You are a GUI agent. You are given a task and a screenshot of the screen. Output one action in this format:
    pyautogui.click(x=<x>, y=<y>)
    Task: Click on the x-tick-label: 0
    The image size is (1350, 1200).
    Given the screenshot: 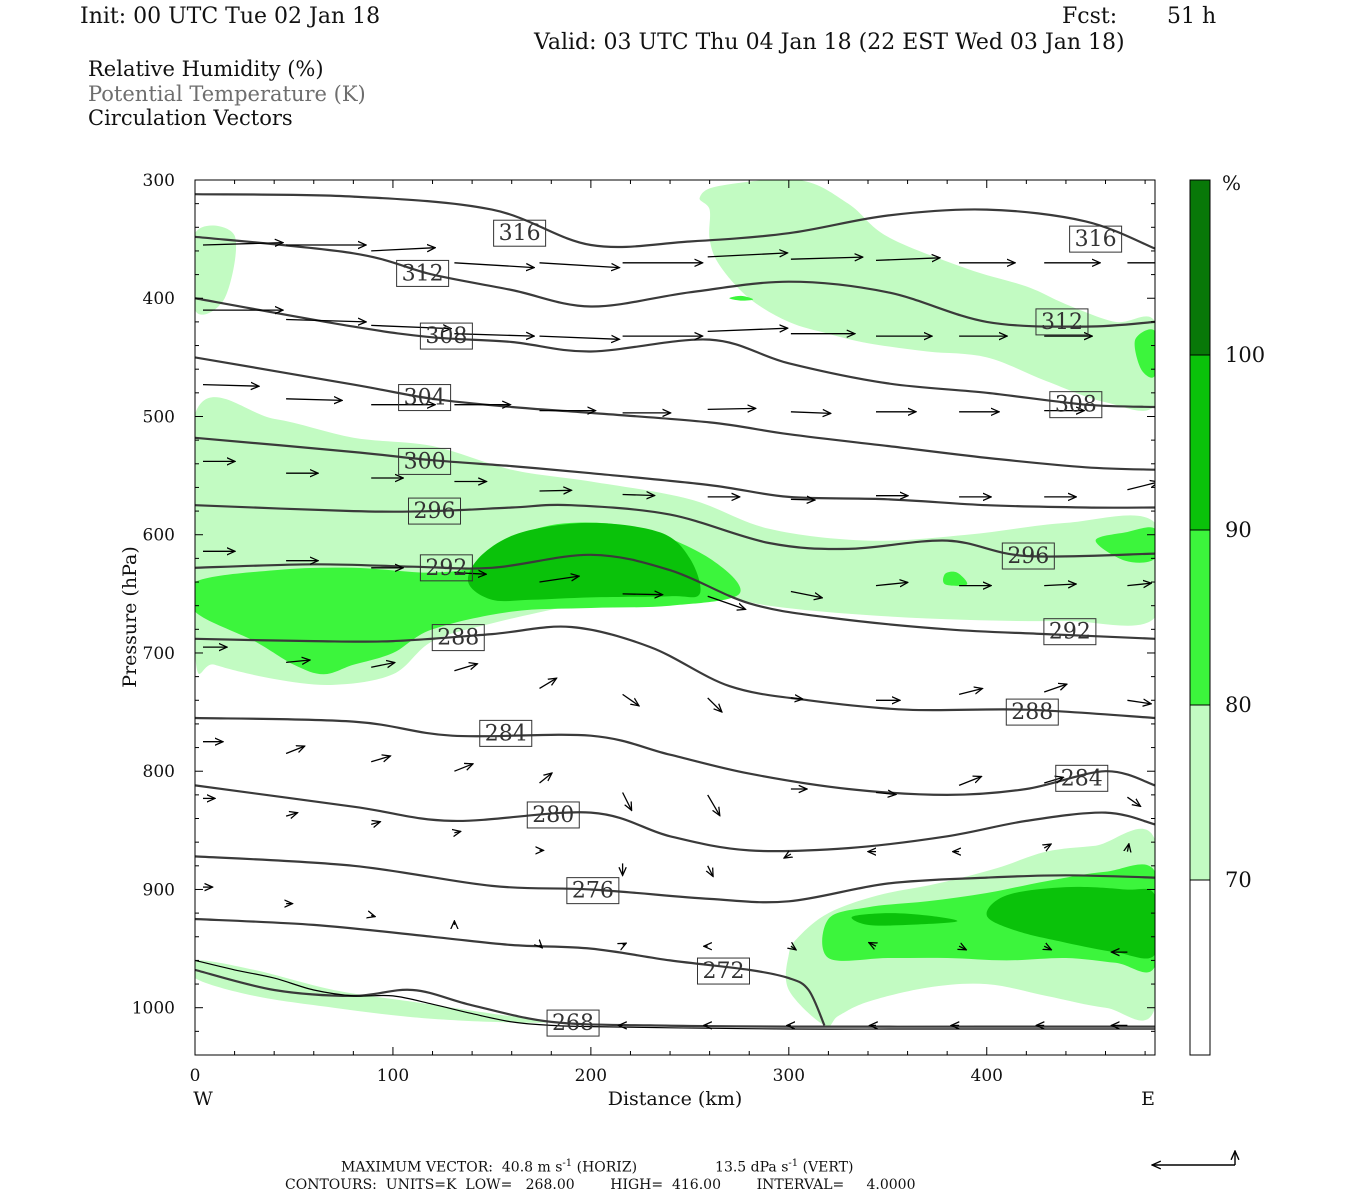 What is the action you would take?
    pyautogui.click(x=195, y=1076)
    